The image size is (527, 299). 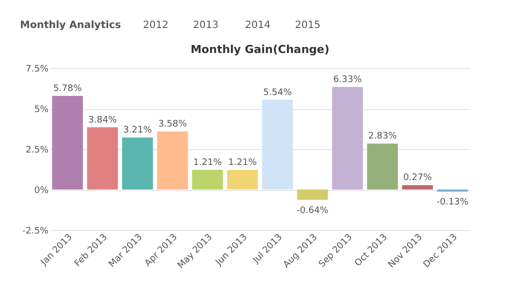 What do you see at coordinates (37, 69) in the screenshot?
I see `y-tick-label: 7.5%` at bounding box center [37, 69].